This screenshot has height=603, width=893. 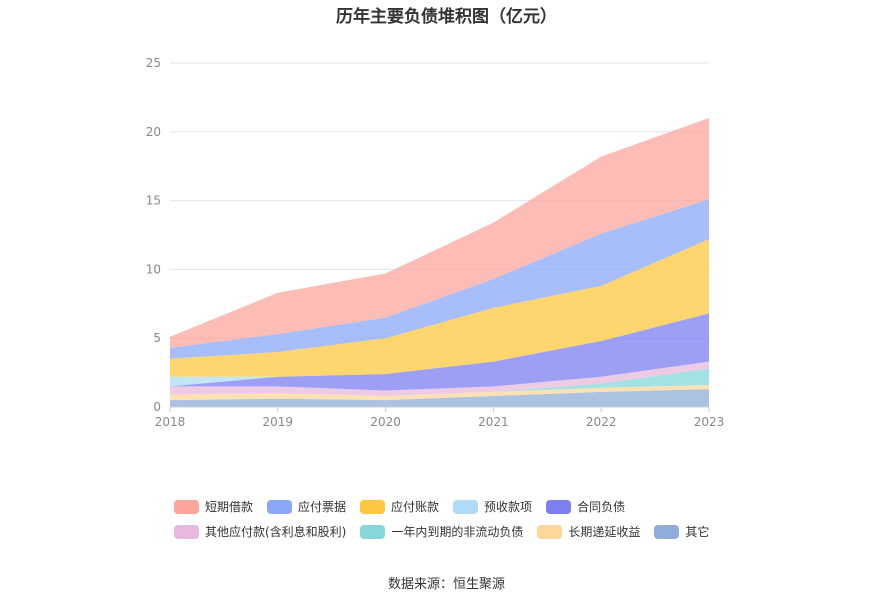 I want to click on legend-label: 应付票据, so click(x=322, y=507).